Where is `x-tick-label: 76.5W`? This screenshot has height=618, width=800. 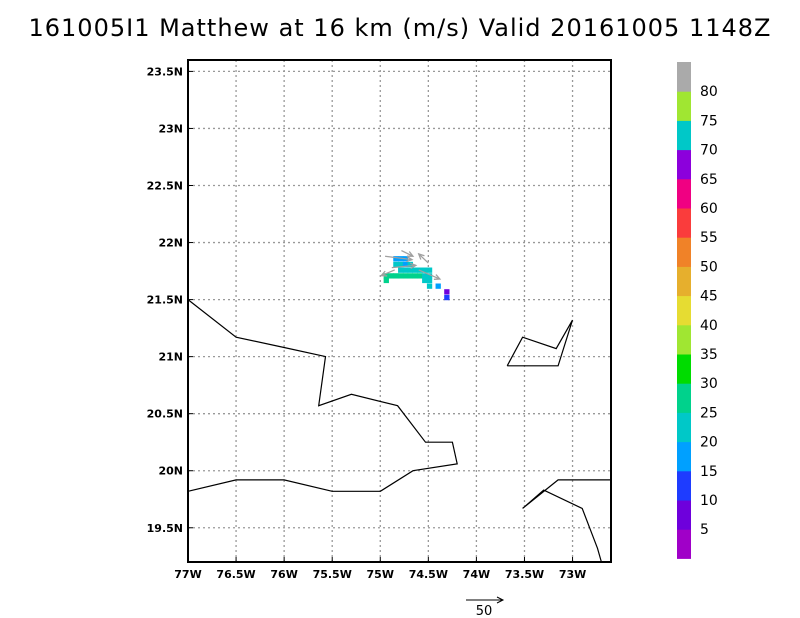
x-tick-label: 76.5W is located at coordinates (235, 574).